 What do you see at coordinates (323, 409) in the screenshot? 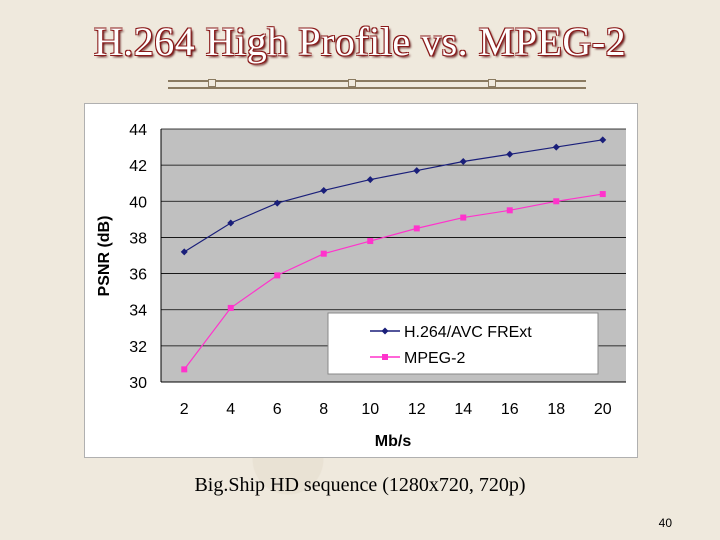
I see `x-tick-label: 8` at bounding box center [323, 409].